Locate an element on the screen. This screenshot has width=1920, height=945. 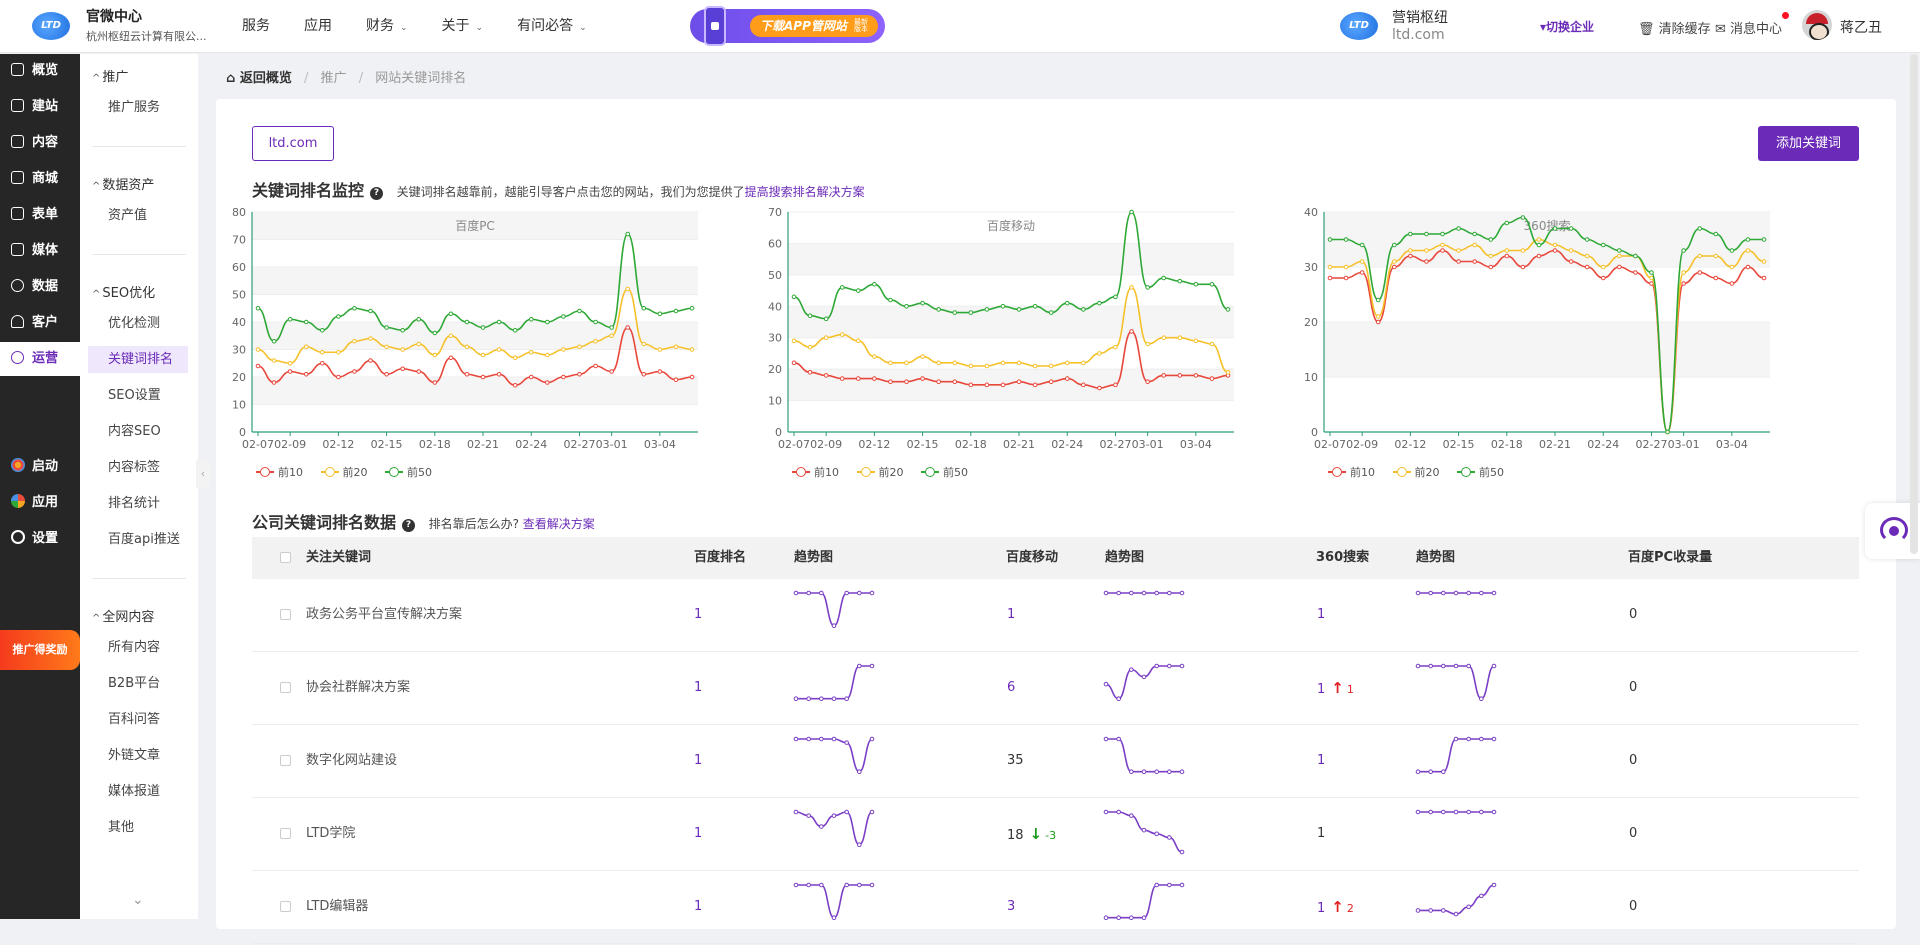
domain-select-button: ltd.com is located at coordinates (293, 143).